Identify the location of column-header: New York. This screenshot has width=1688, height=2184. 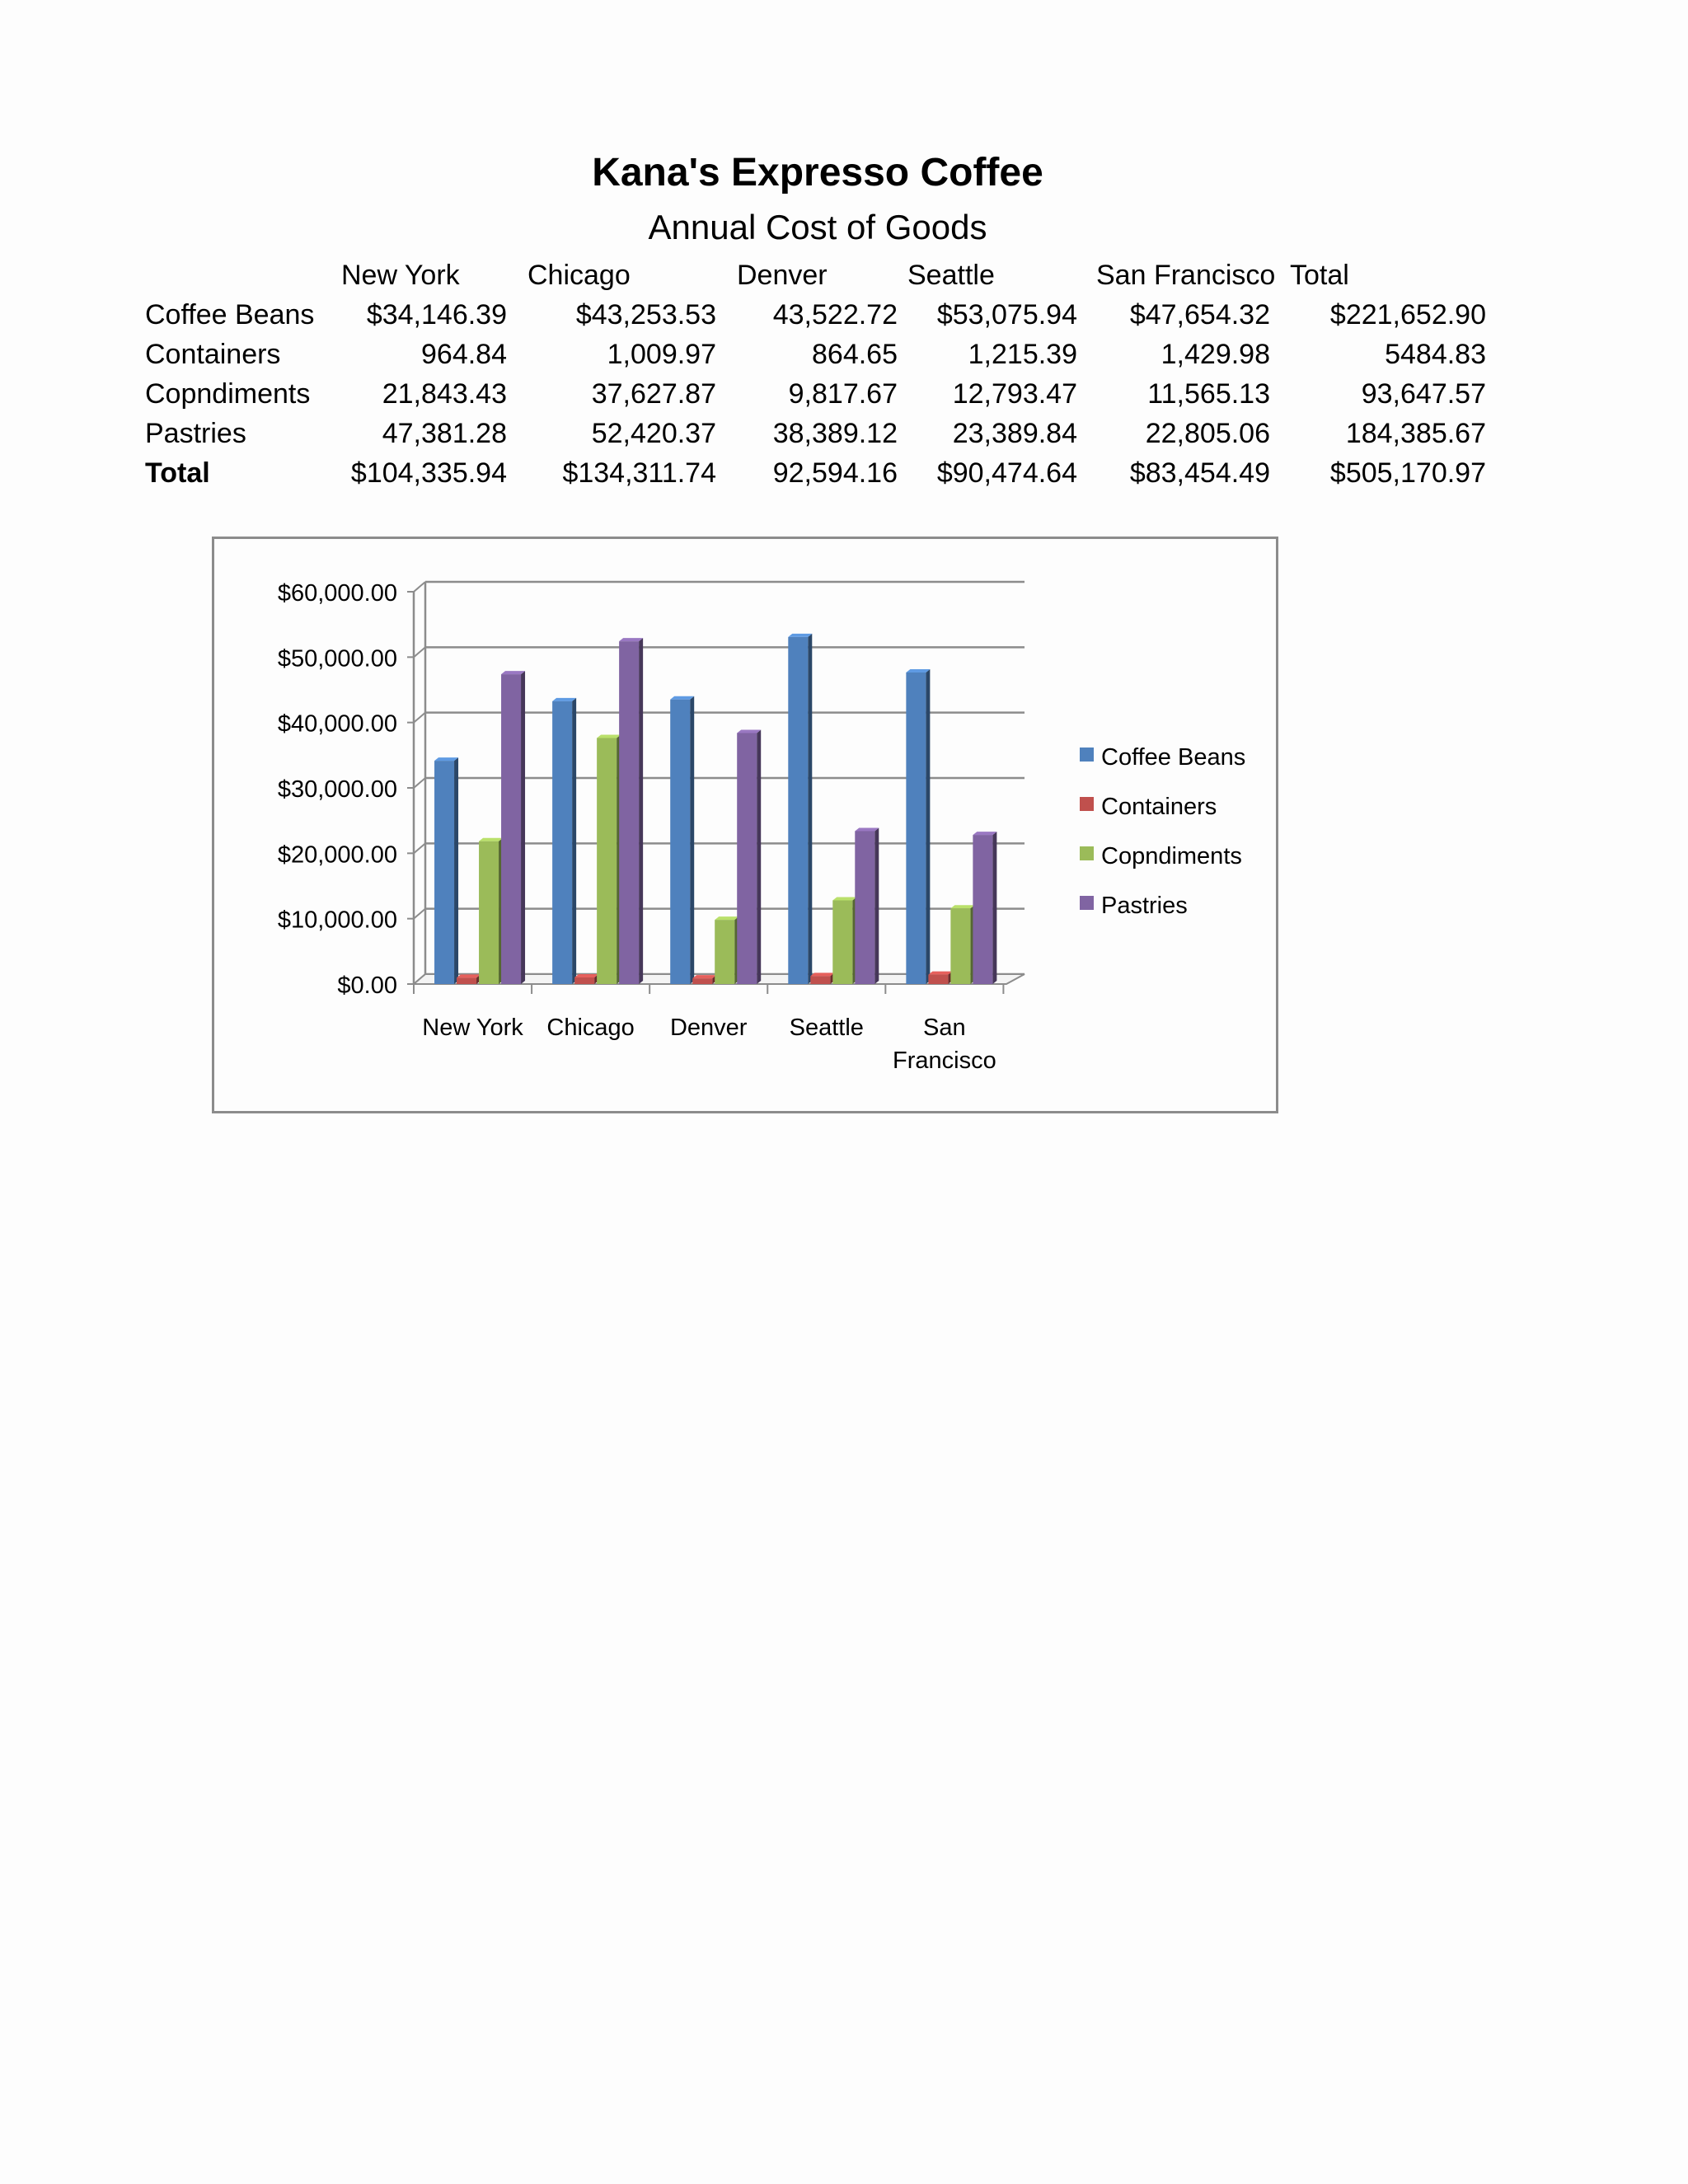
(400, 275).